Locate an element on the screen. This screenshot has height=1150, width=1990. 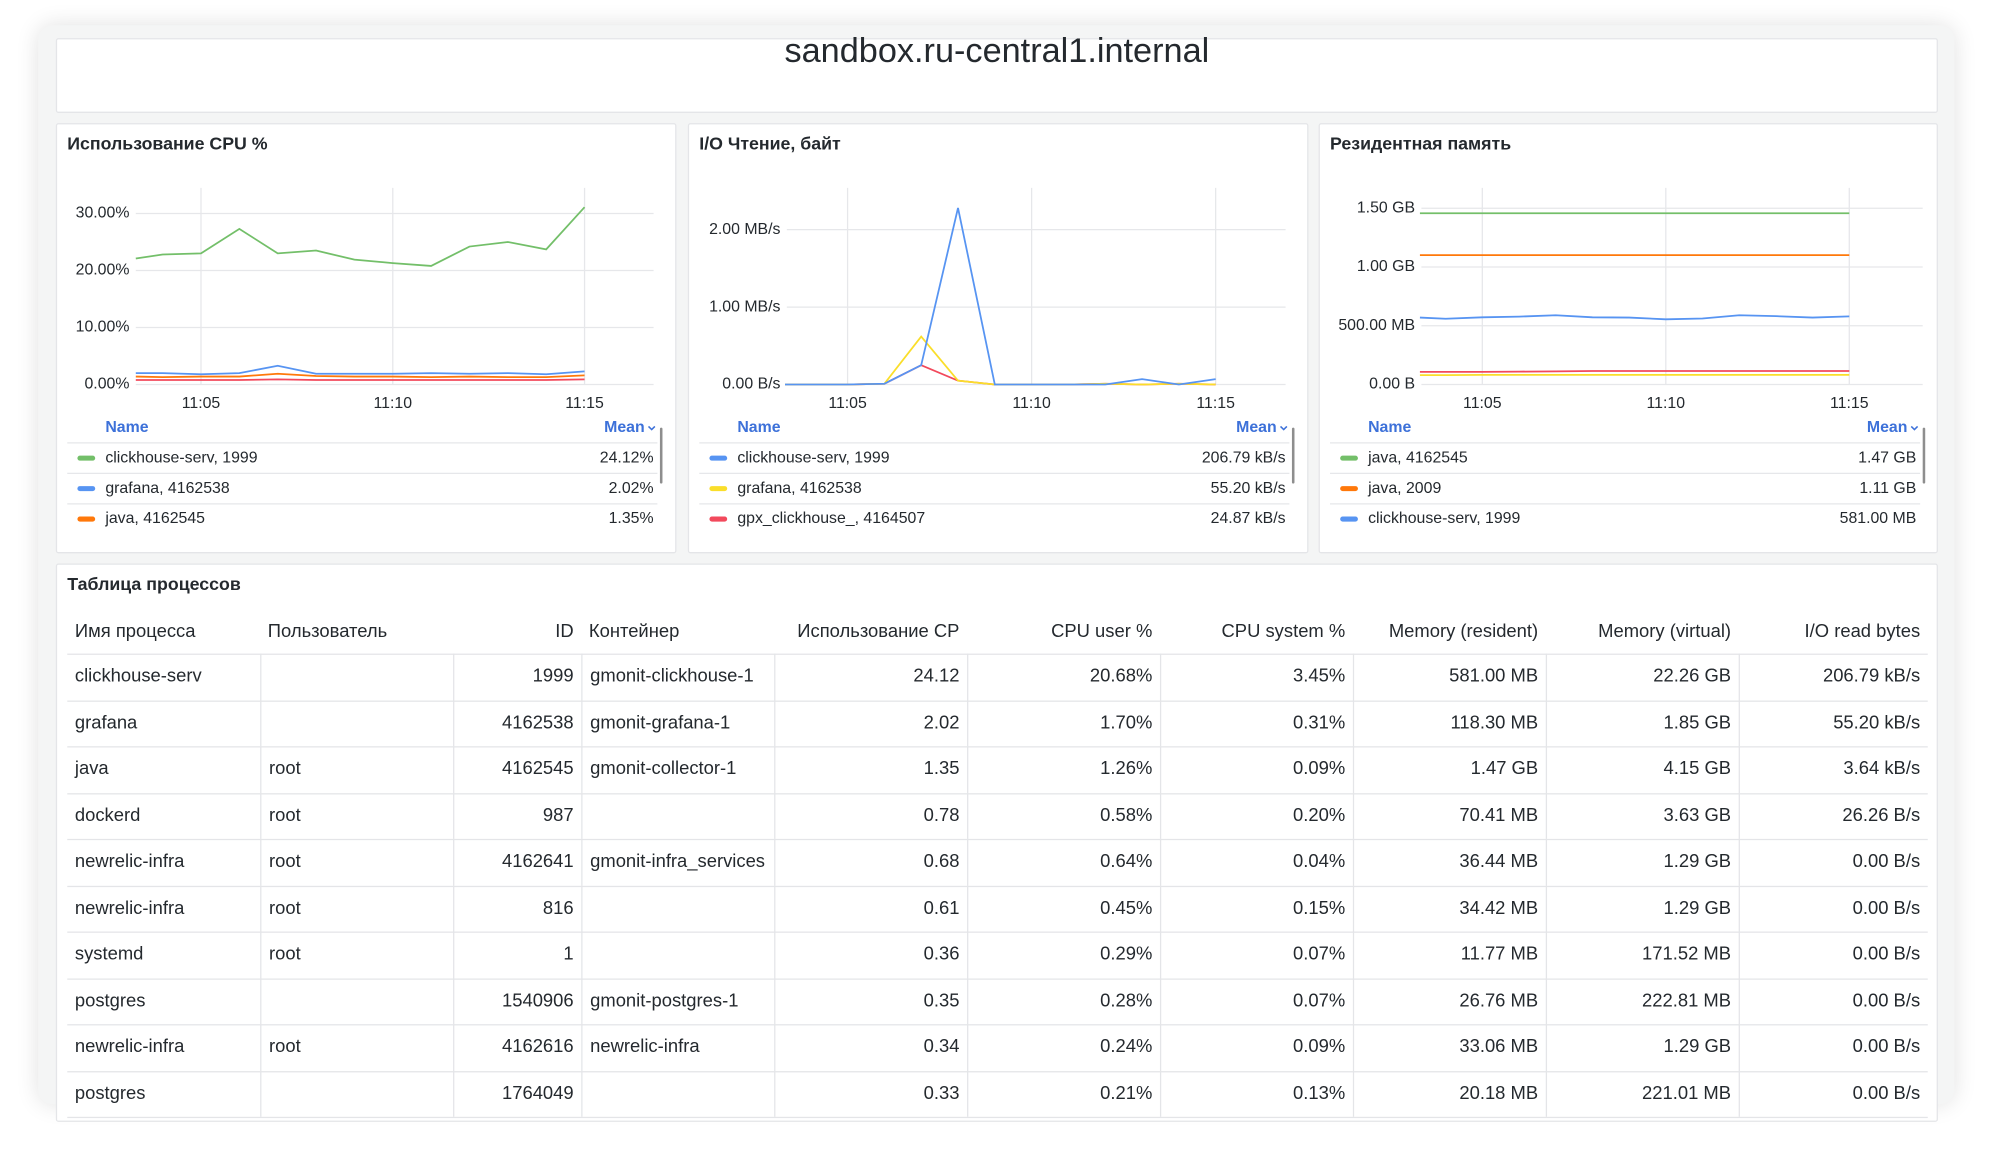
panel-title: Резидентная память is located at coordinates (1420, 143).